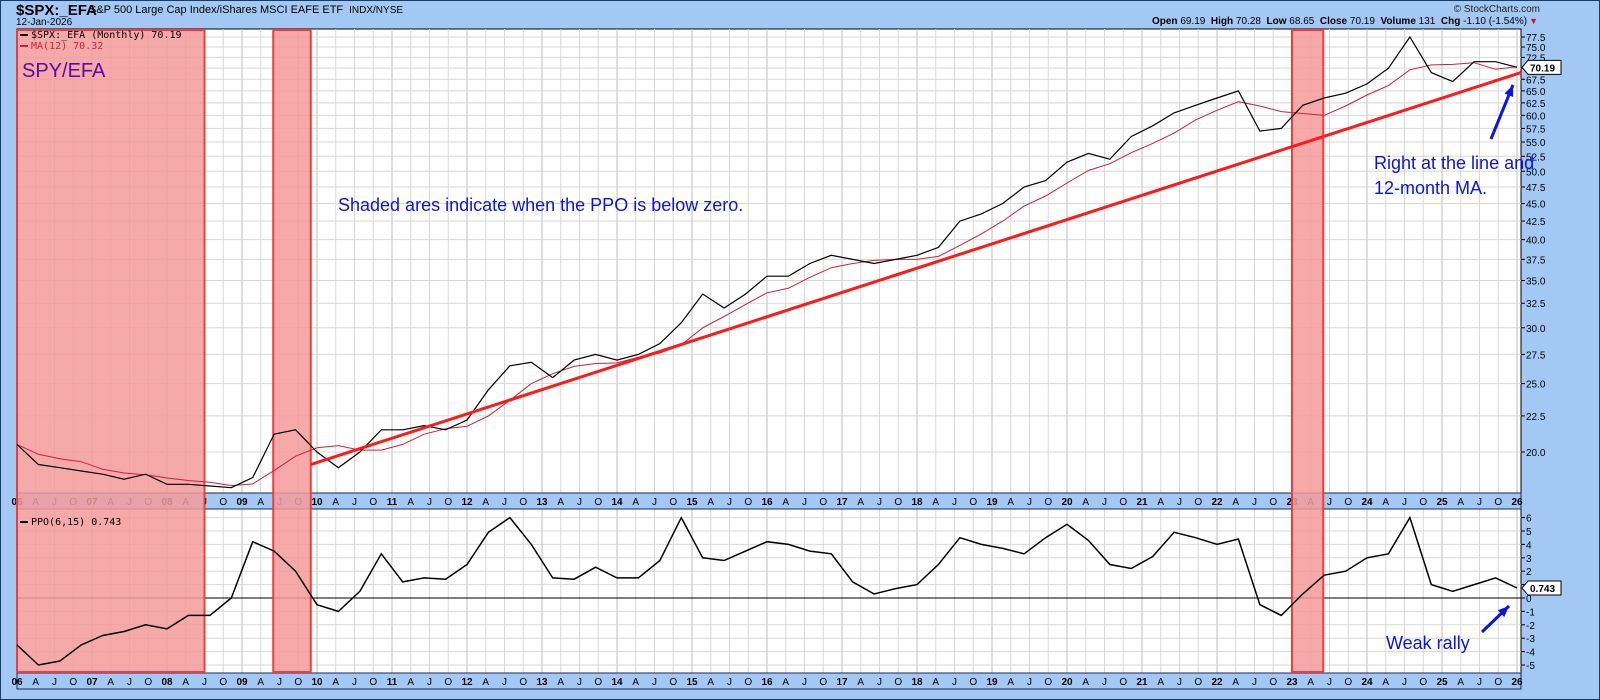 This screenshot has width=1600, height=700. I want to click on weak-rally-annotation: Weak rally, so click(1428, 643).